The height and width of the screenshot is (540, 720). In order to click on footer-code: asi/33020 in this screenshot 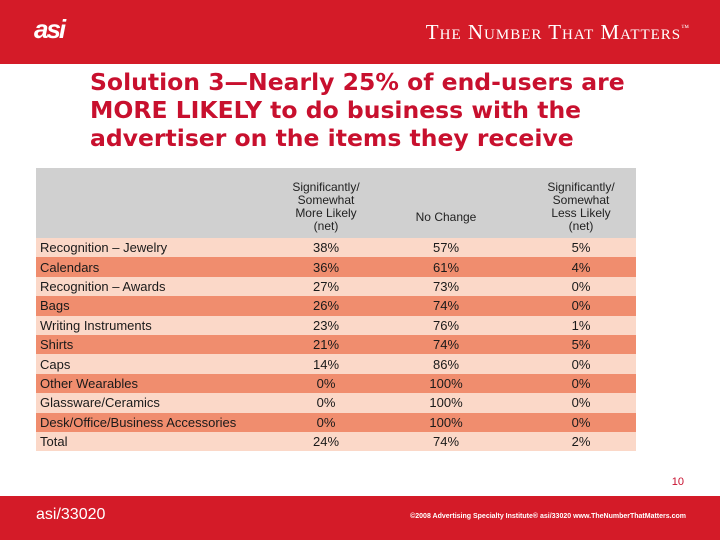, I will do `click(71, 514)`.